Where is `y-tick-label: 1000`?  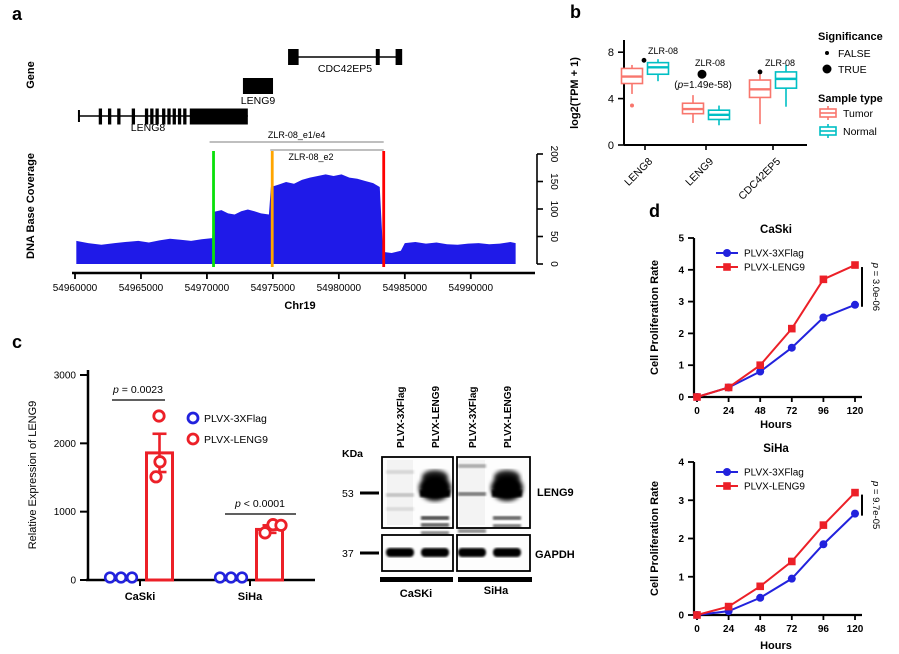
y-tick-label: 1000 is located at coordinates (65, 512).